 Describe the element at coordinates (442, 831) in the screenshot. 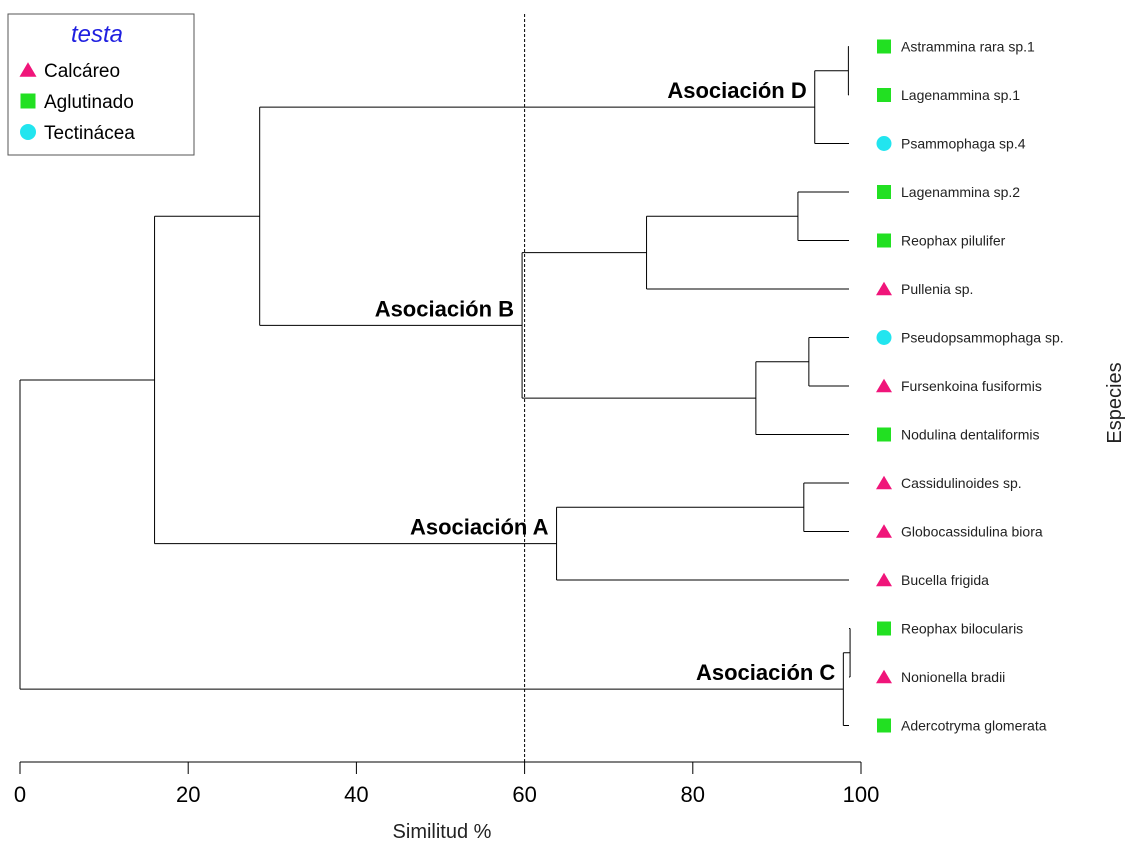

I see `x-axis-title: Similitud %` at that location.